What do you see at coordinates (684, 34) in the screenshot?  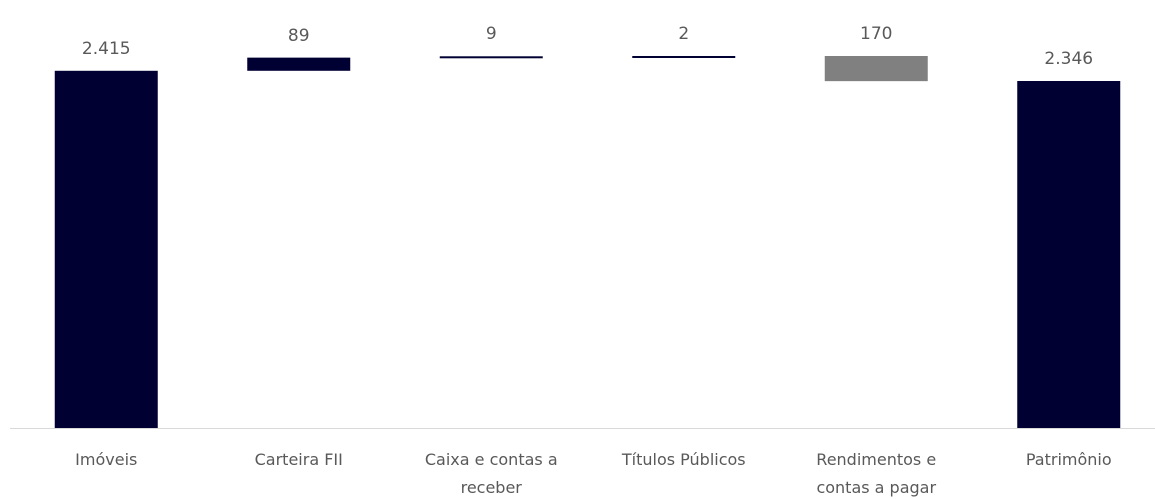 I see `value-label: 2` at bounding box center [684, 34].